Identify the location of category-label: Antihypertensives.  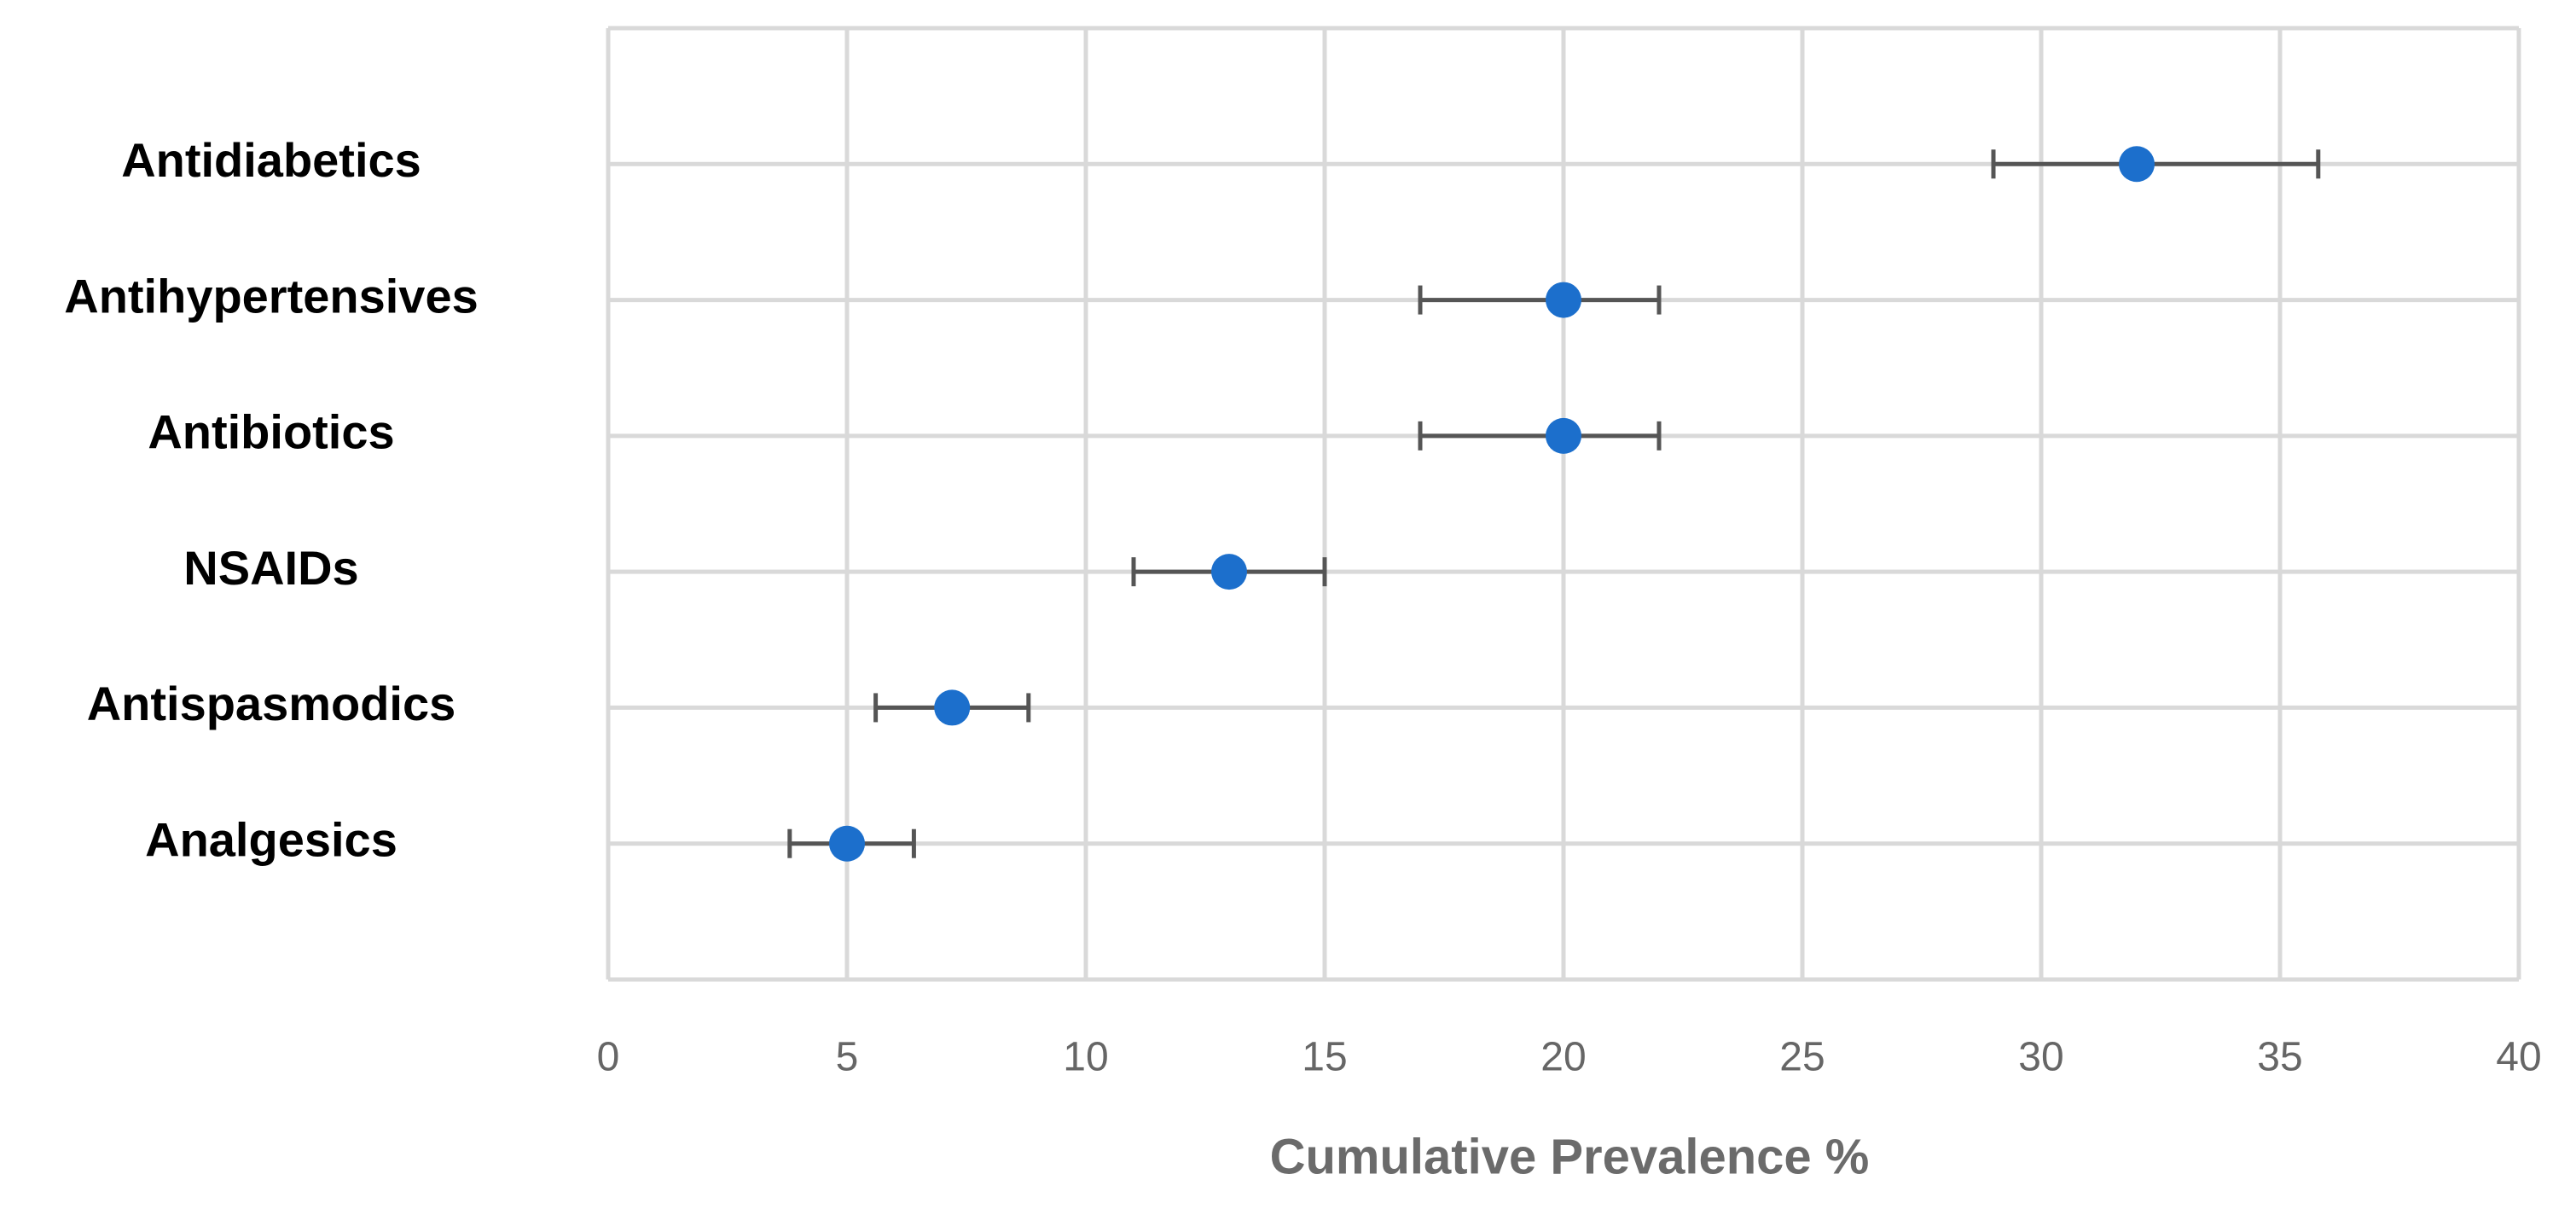
(271, 296).